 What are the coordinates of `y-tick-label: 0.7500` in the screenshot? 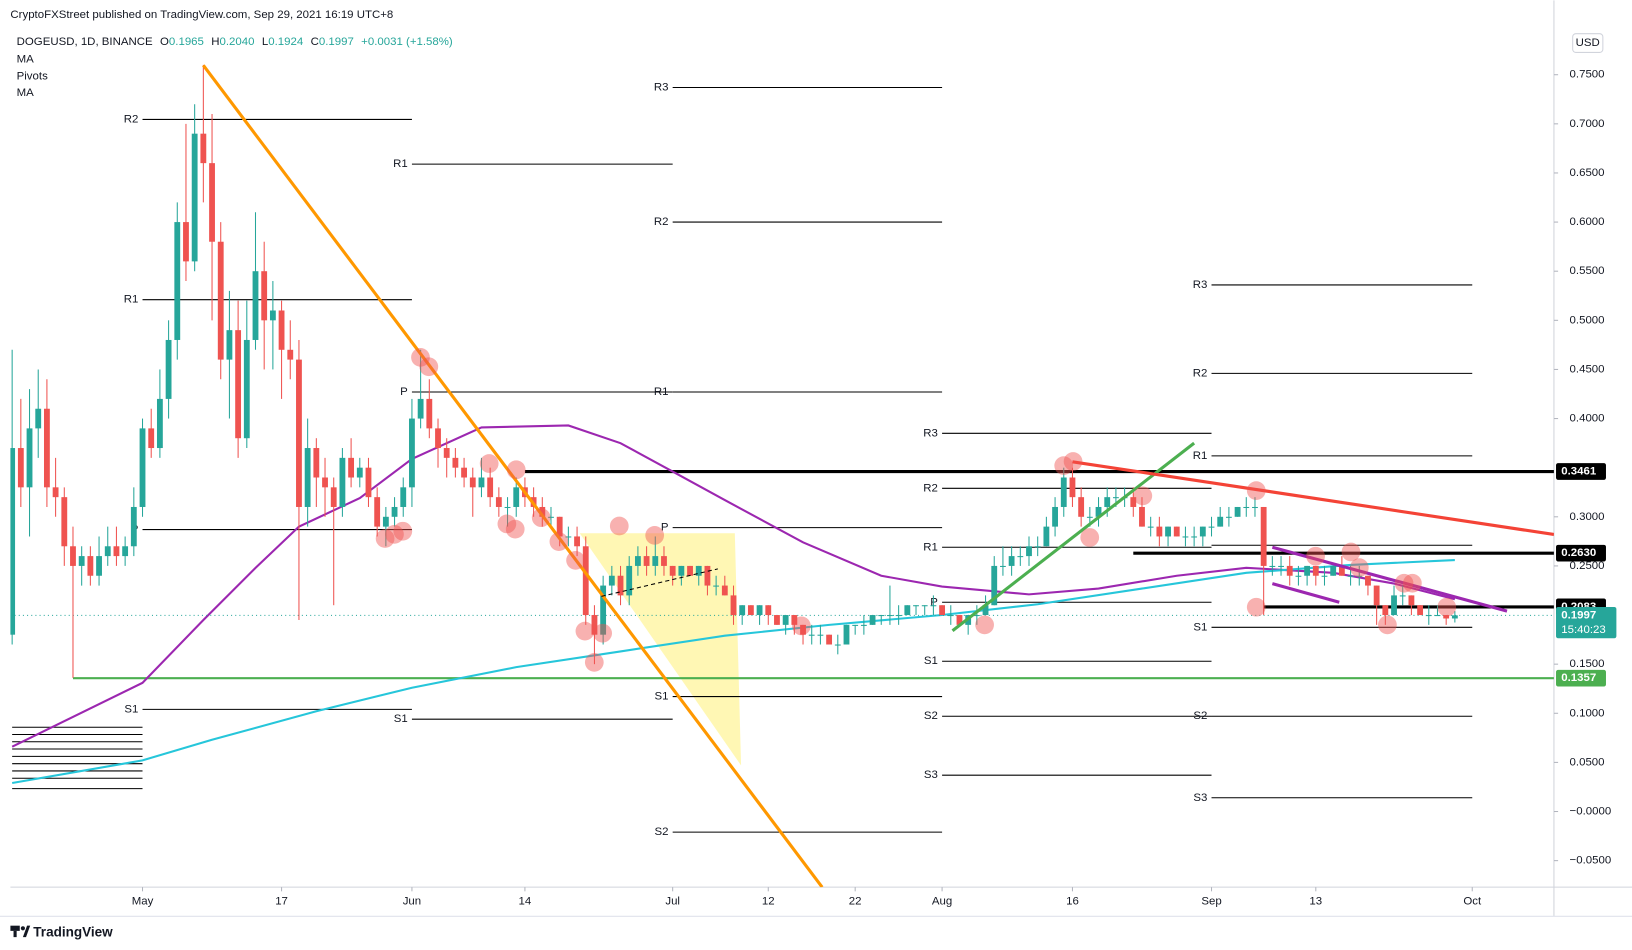 It's located at (1587, 75).